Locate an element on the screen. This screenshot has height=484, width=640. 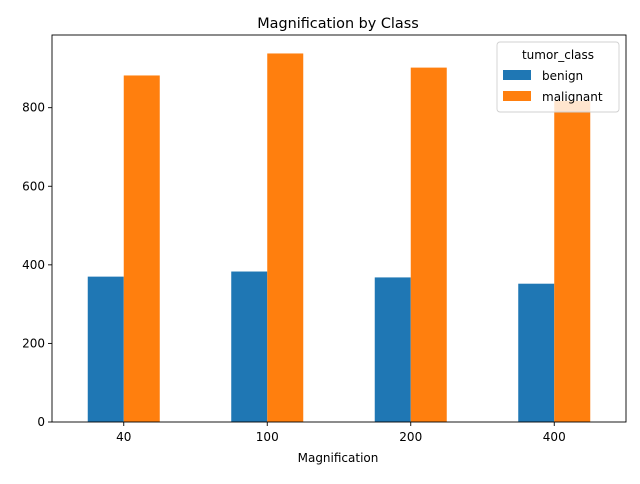
x-tick-label: 100 is located at coordinates (267, 437).